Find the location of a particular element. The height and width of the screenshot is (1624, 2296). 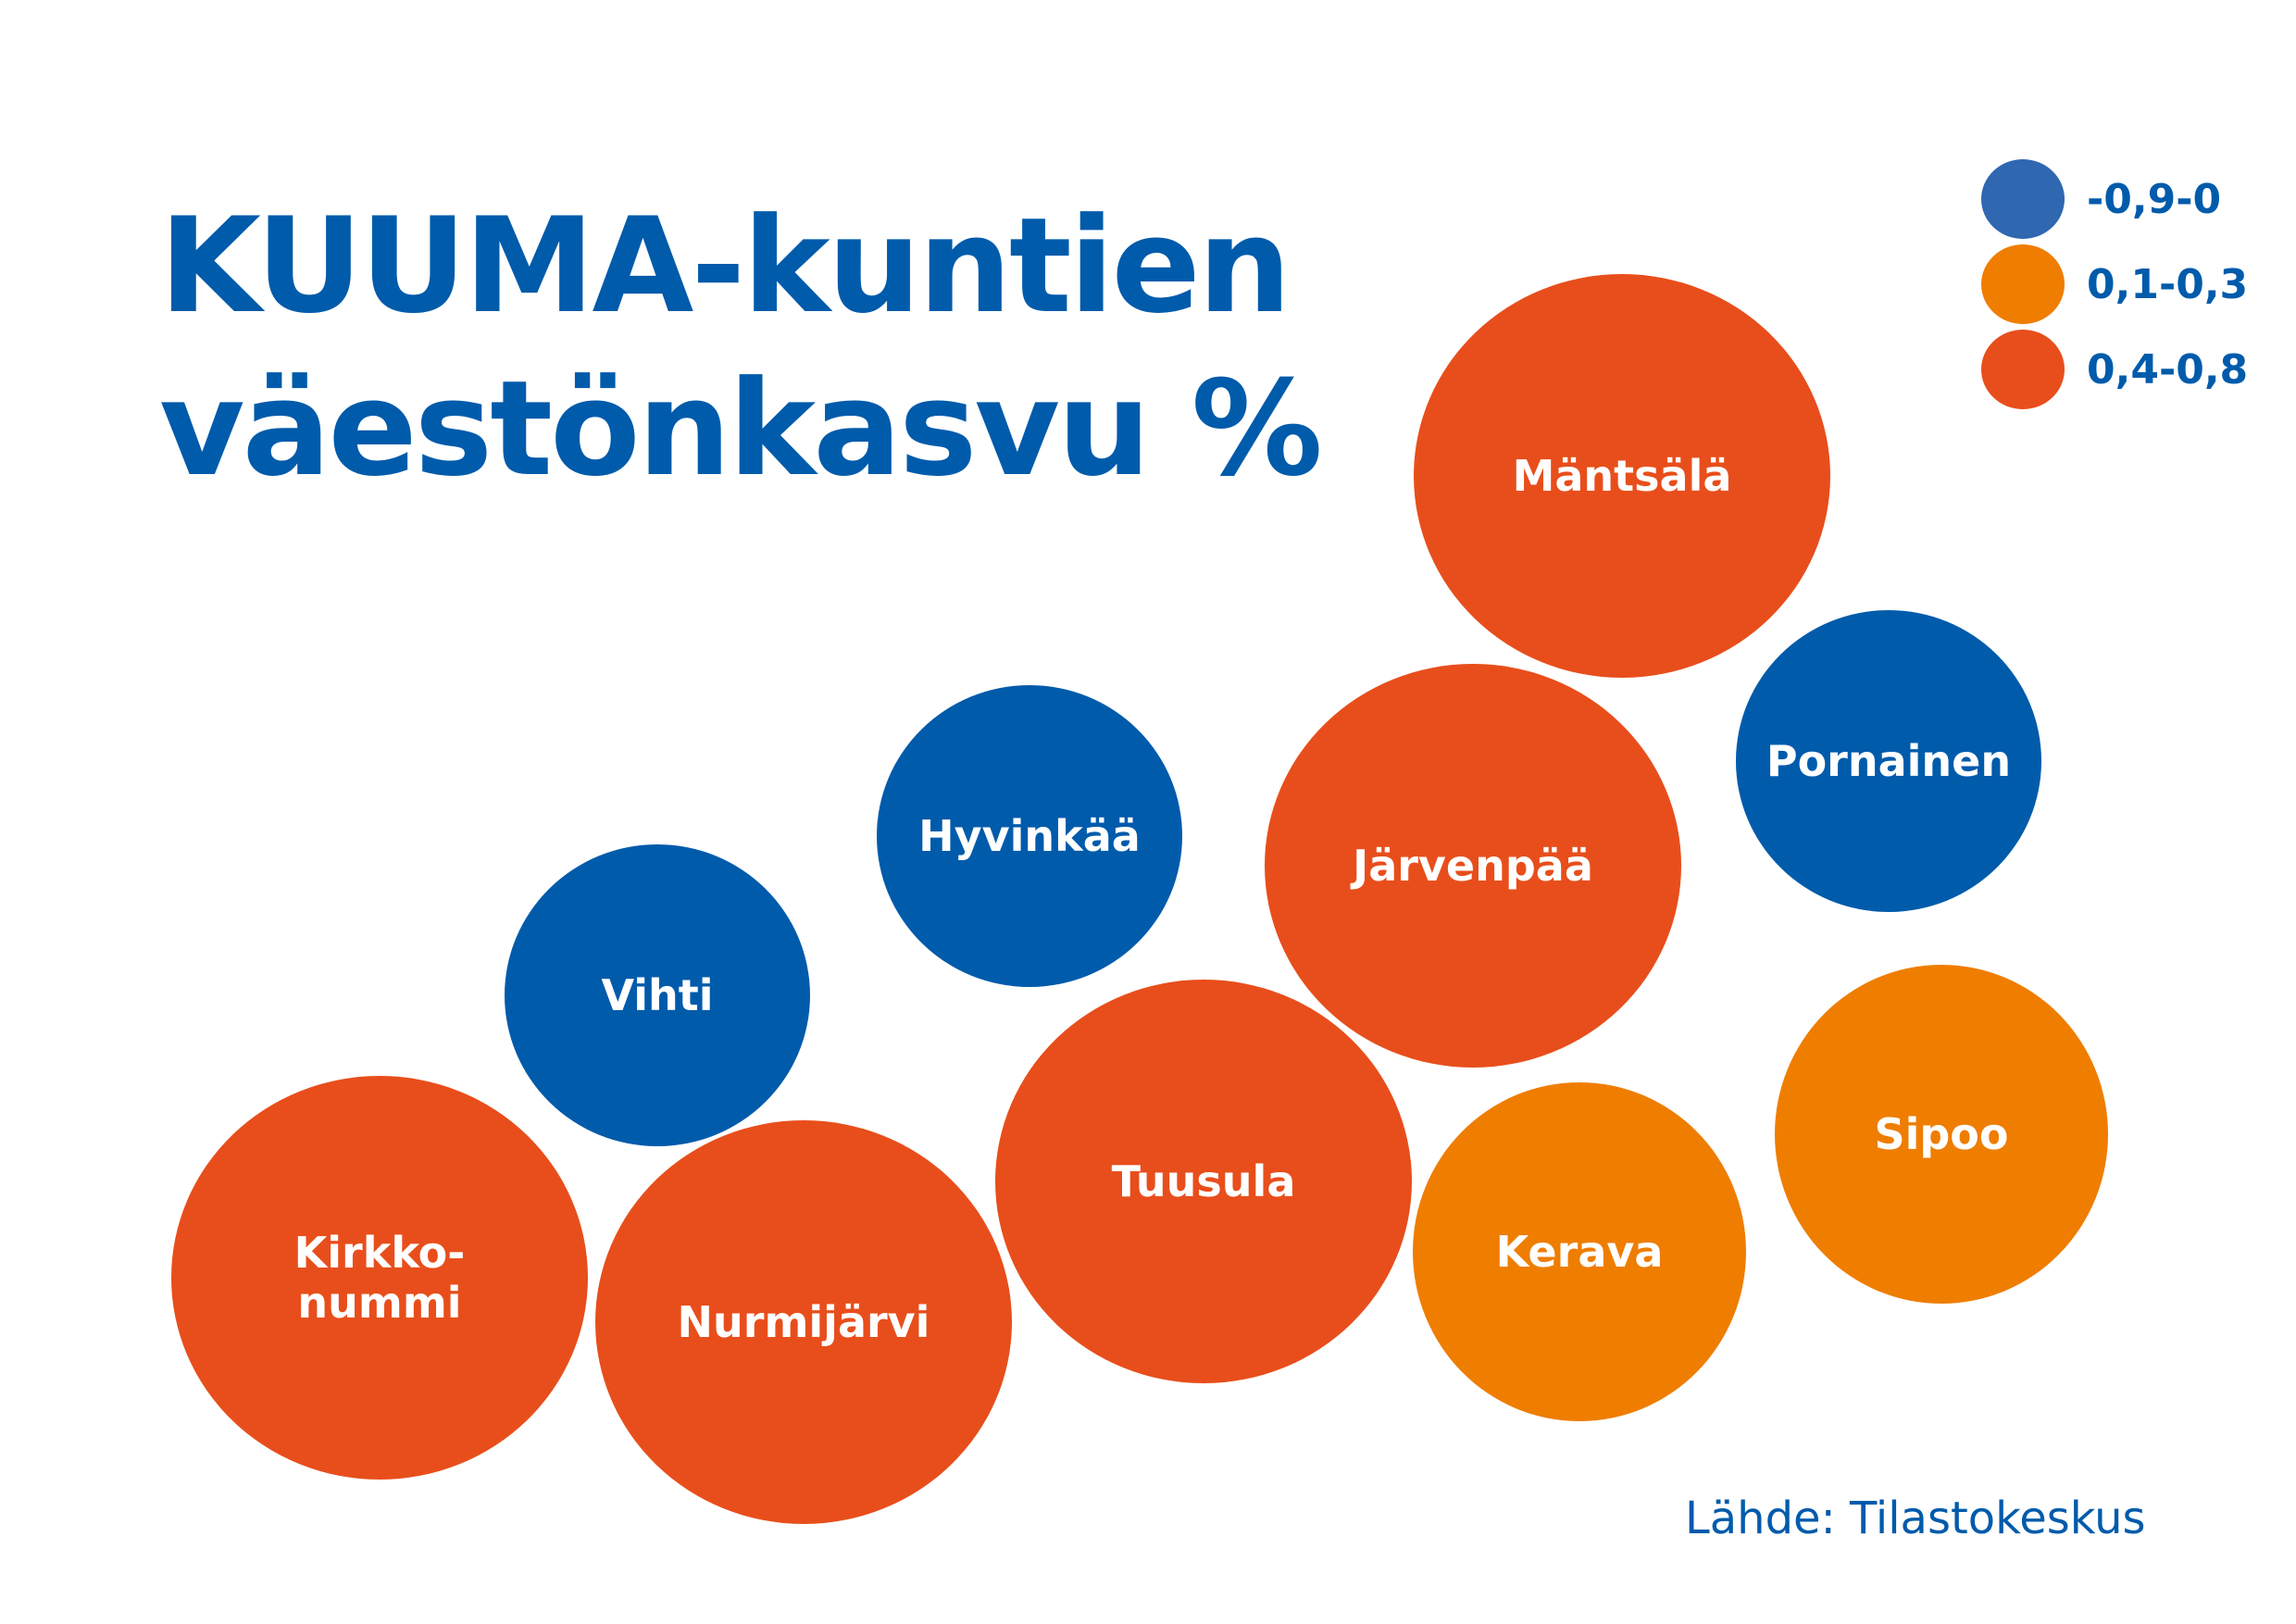

source-note: Lähde: Tilastokeskus is located at coordinates (1915, 1518).